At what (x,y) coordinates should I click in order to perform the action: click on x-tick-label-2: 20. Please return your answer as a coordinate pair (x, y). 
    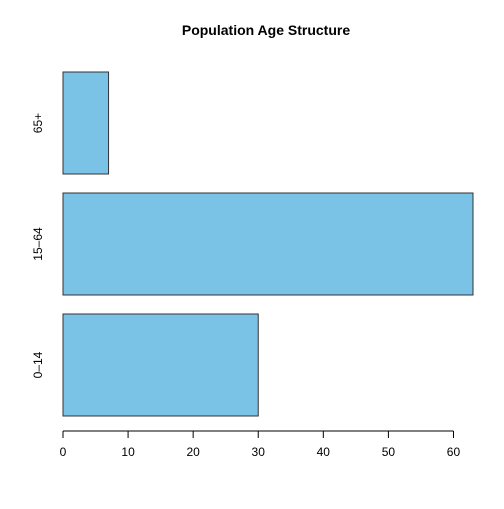
    Looking at the image, I should click on (193, 452).